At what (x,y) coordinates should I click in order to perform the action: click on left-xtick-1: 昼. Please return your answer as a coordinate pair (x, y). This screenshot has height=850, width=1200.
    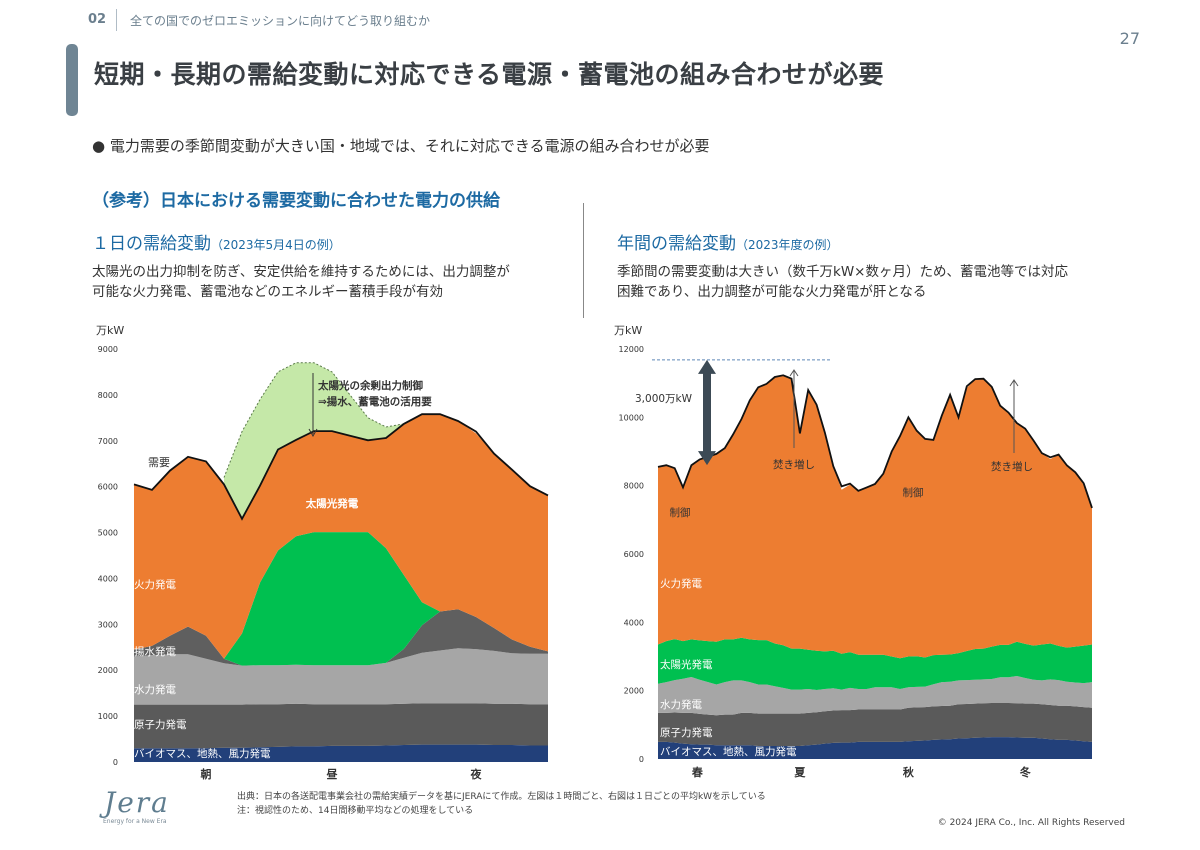
    Looking at the image, I should click on (332, 774).